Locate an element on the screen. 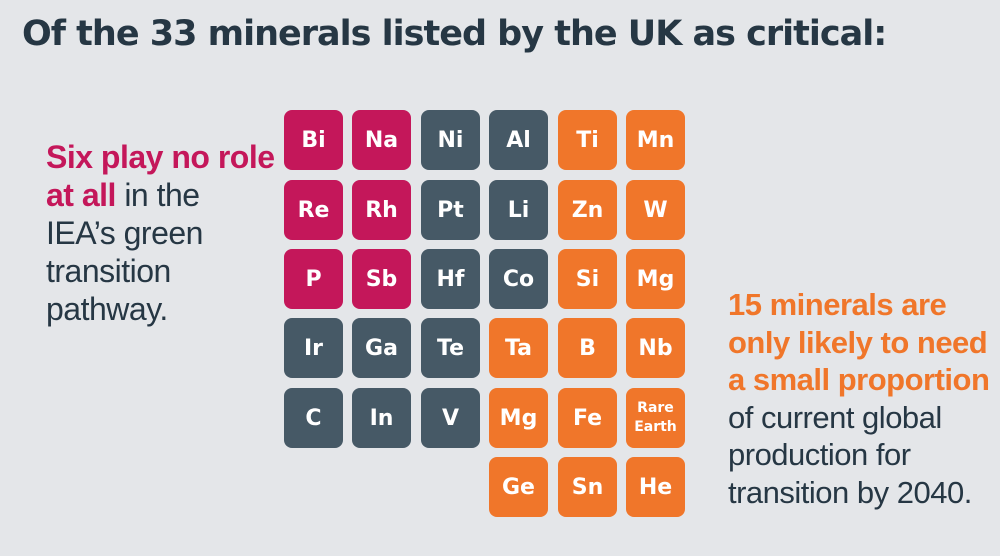 This screenshot has width=1000, height=556. mineral-tile-si: Si is located at coordinates (587, 279).